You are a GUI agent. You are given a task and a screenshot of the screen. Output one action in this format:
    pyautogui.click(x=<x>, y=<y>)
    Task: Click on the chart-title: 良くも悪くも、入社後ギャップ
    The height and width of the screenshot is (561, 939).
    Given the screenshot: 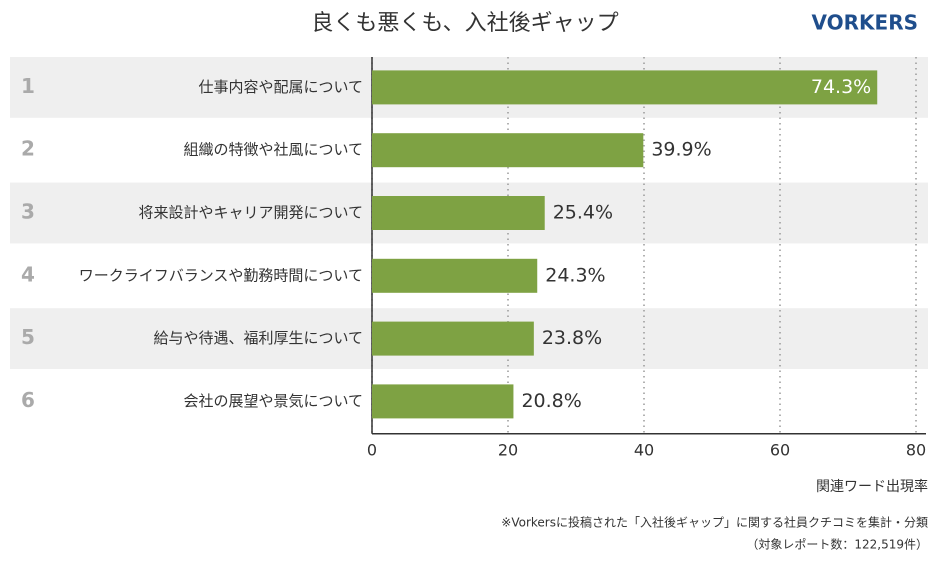 What is the action you would take?
    pyautogui.click(x=464, y=23)
    